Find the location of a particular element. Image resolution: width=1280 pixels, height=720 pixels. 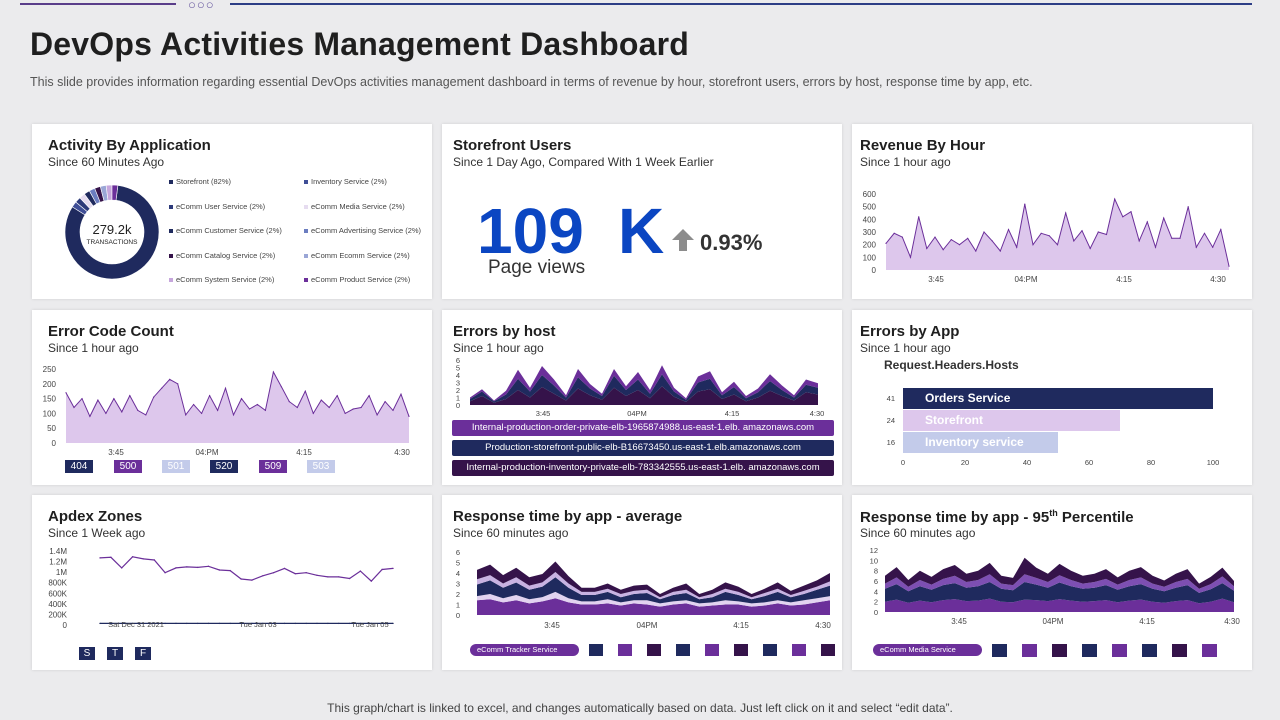

response-average-legend-pill: eComm Tracker Service is located at coordinates (524, 650).